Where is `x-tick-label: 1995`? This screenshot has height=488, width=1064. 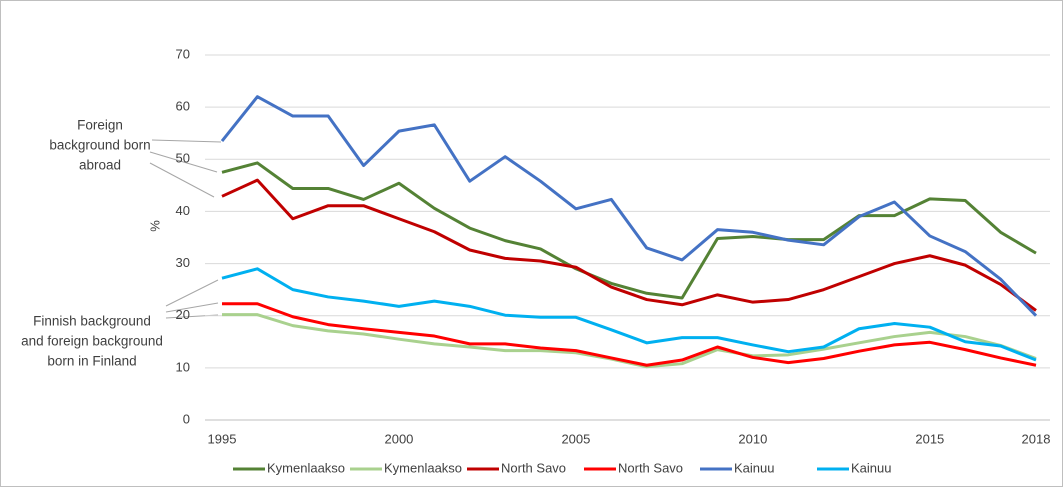 x-tick-label: 1995 is located at coordinates (222, 438).